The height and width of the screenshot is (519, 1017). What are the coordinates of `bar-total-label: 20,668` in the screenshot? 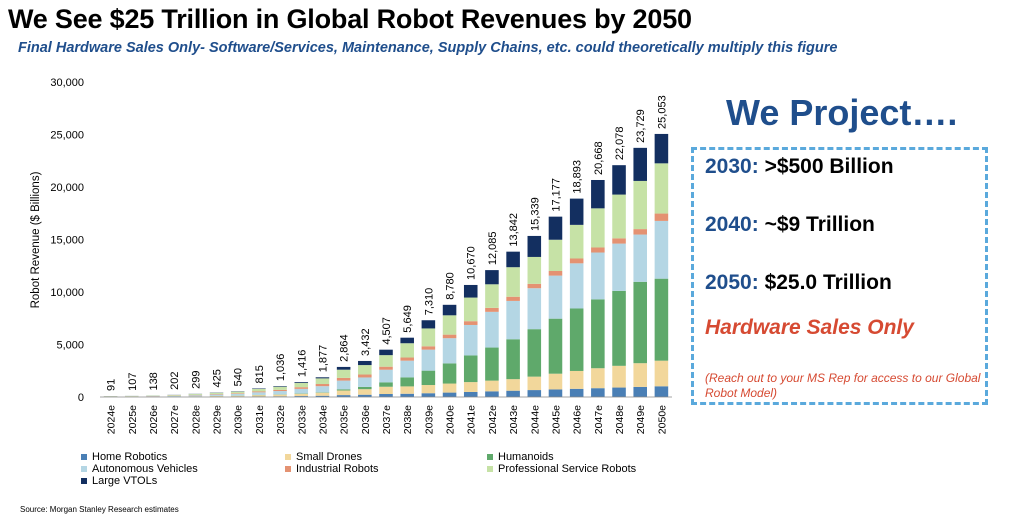 It's located at (599, 158).